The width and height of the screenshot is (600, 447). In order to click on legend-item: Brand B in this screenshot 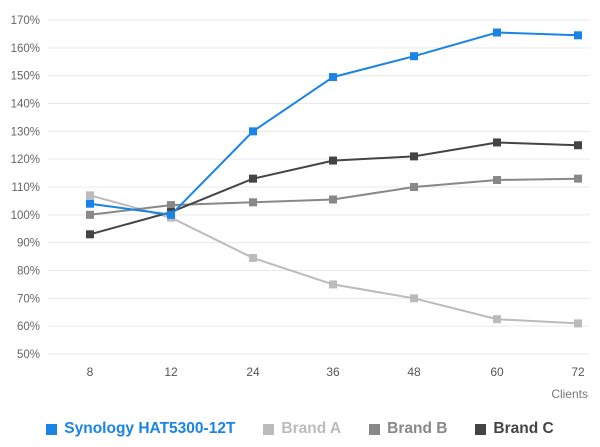, I will do `click(408, 429)`.